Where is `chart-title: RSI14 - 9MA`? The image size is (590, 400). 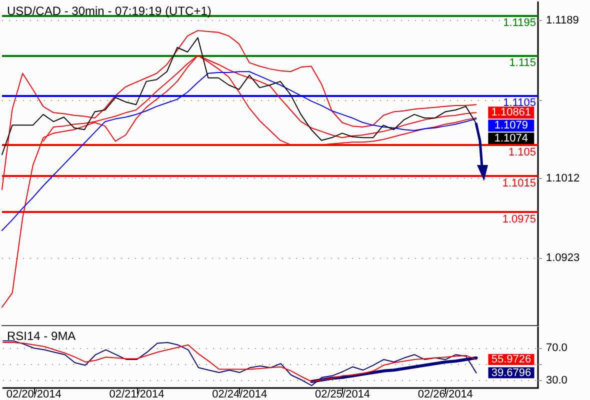 chart-title: RSI14 - 9MA is located at coordinates (41, 336).